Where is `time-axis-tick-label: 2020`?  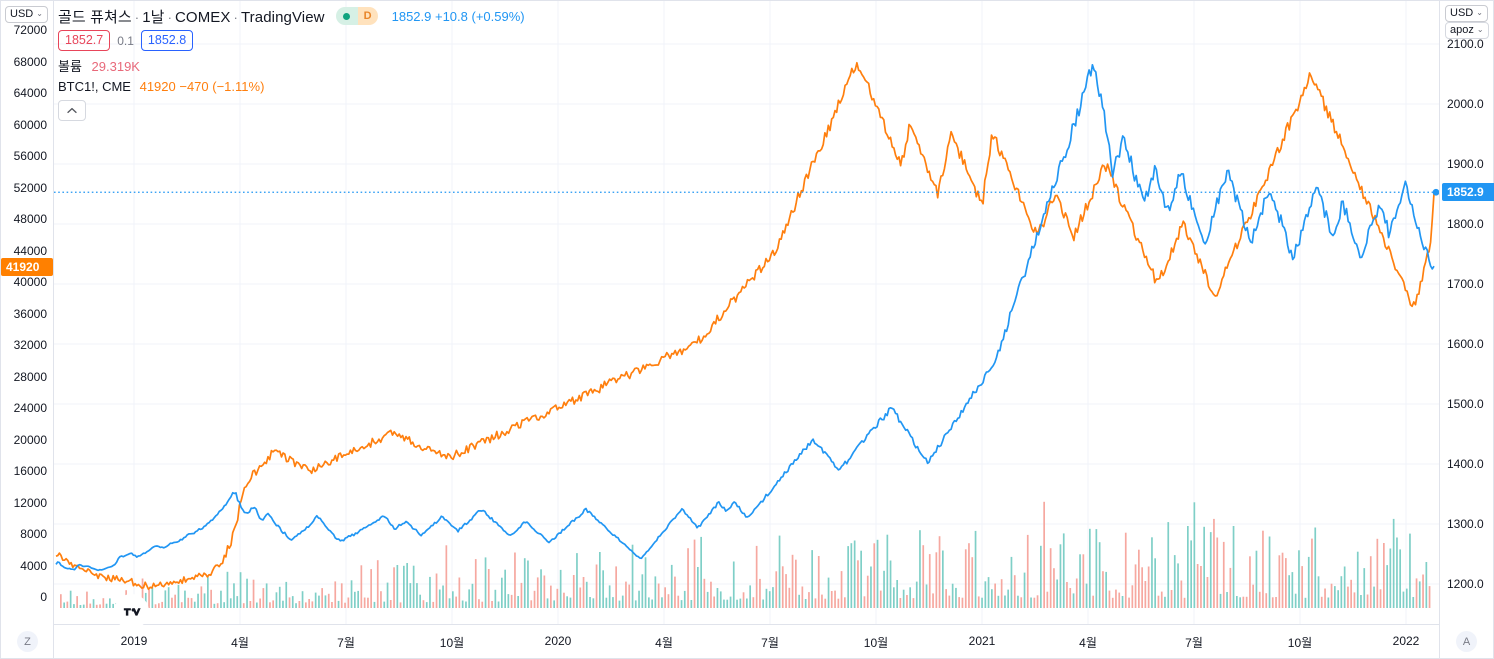 time-axis-tick-label: 2020 is located at coordinates (558, 641).